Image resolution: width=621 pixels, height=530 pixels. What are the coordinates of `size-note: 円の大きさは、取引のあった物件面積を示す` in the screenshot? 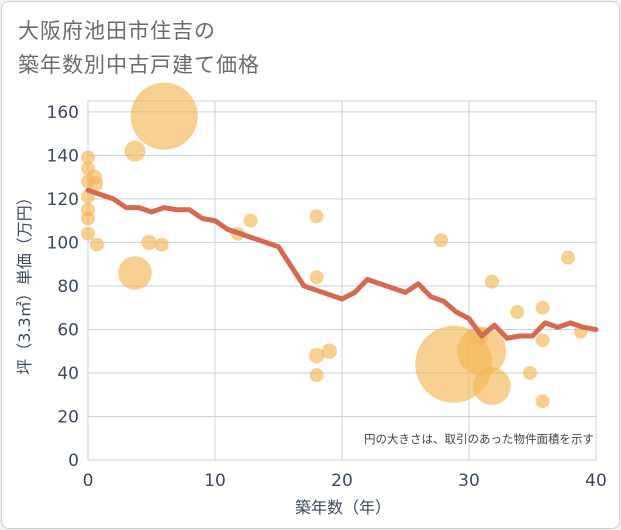 It's located at (479, 439).